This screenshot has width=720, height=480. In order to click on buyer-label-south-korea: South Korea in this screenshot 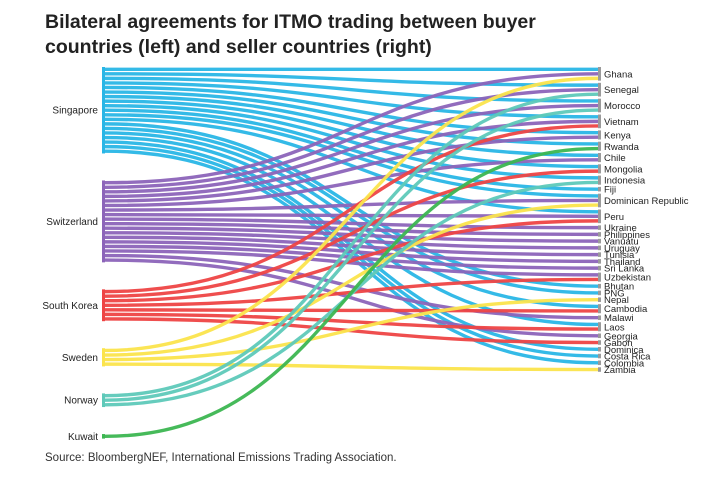, I will do `click(70, 306)`.